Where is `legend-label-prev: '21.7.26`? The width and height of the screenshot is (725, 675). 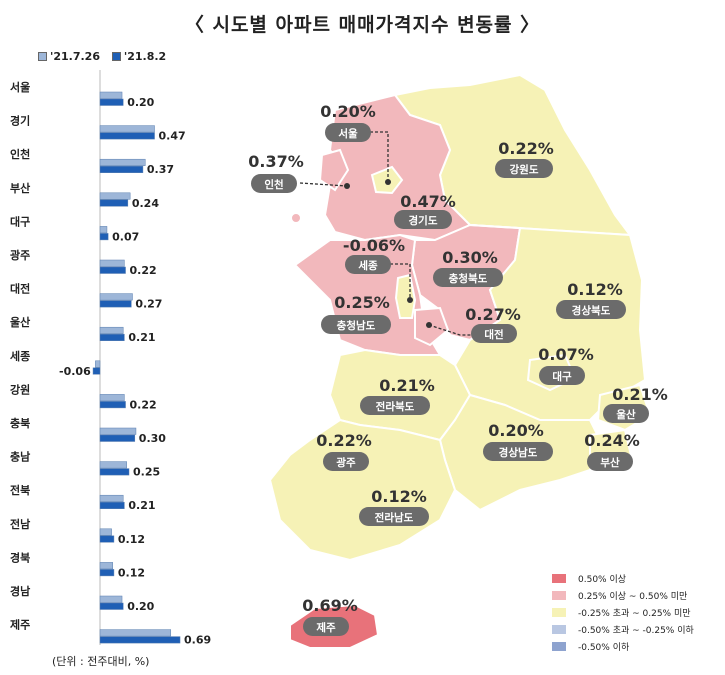
legend-label-prev: '21.7.26 is located at coordinates (75, 56).